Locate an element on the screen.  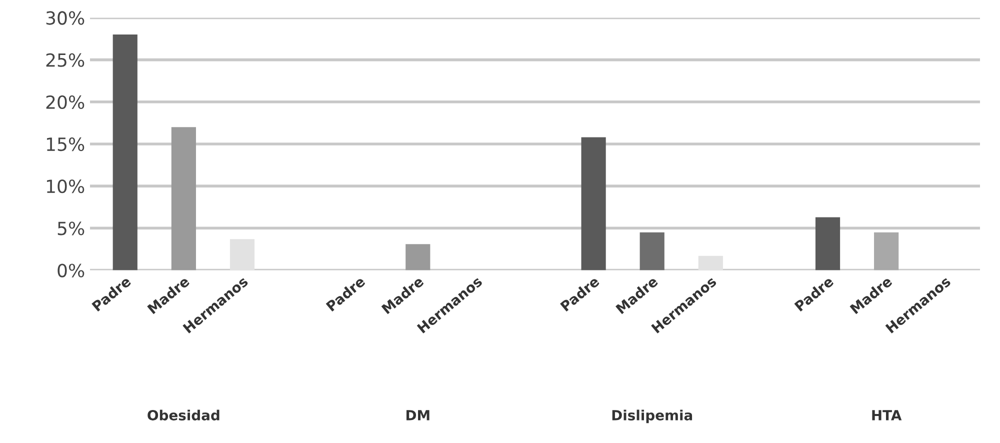
y-tick-label: 15% is located at coordinates (65, 144).